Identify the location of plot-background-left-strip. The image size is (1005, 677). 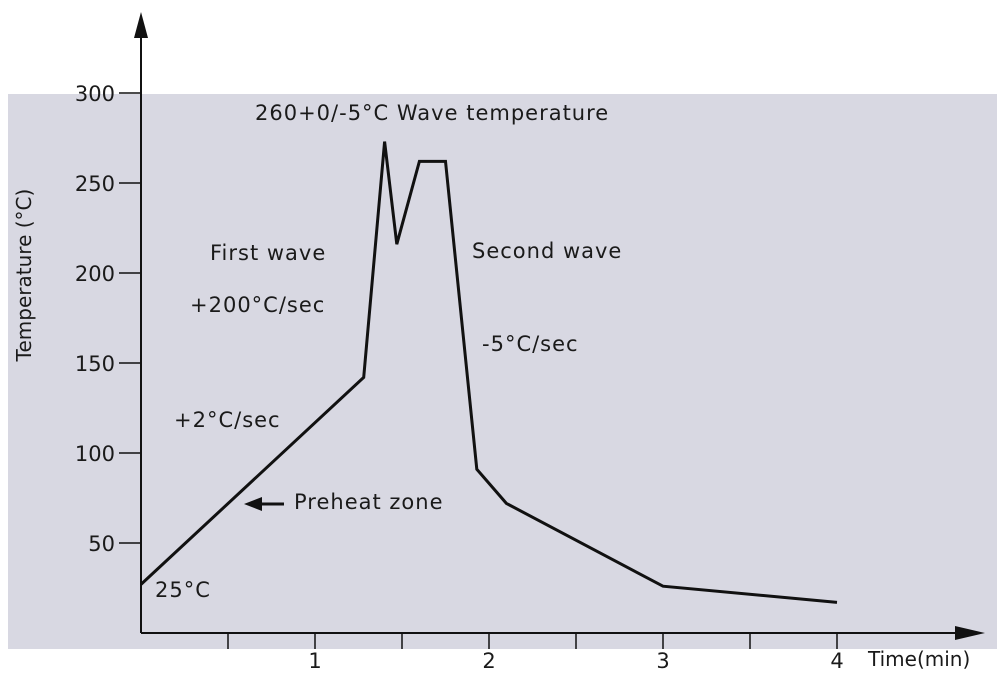
(78, 122).